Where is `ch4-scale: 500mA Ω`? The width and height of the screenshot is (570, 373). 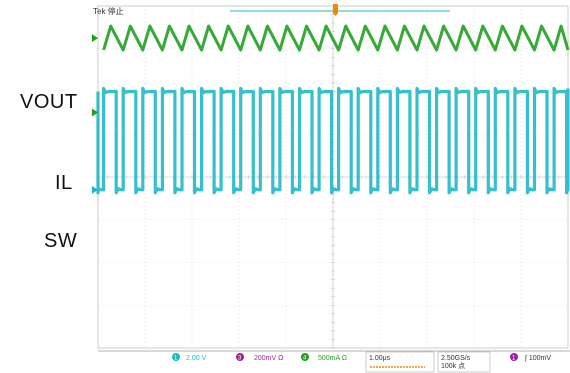 ch4-scale: 500mA Ω is located at coordinates (332, 358).